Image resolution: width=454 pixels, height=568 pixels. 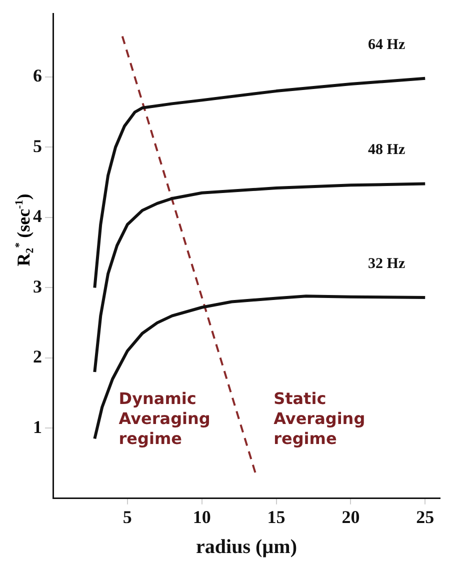 I want to click on y-tick-label: 3, so click(x=37, y=286).